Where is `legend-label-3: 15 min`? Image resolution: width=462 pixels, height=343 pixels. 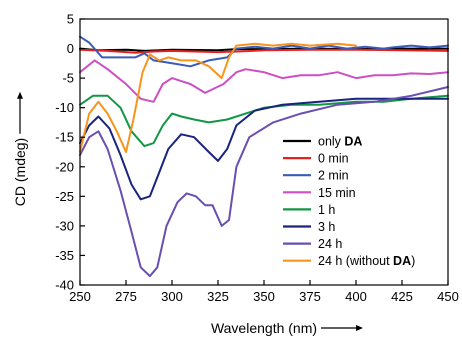
legend-label-3: 15 min is located at coordinates (337, 193).